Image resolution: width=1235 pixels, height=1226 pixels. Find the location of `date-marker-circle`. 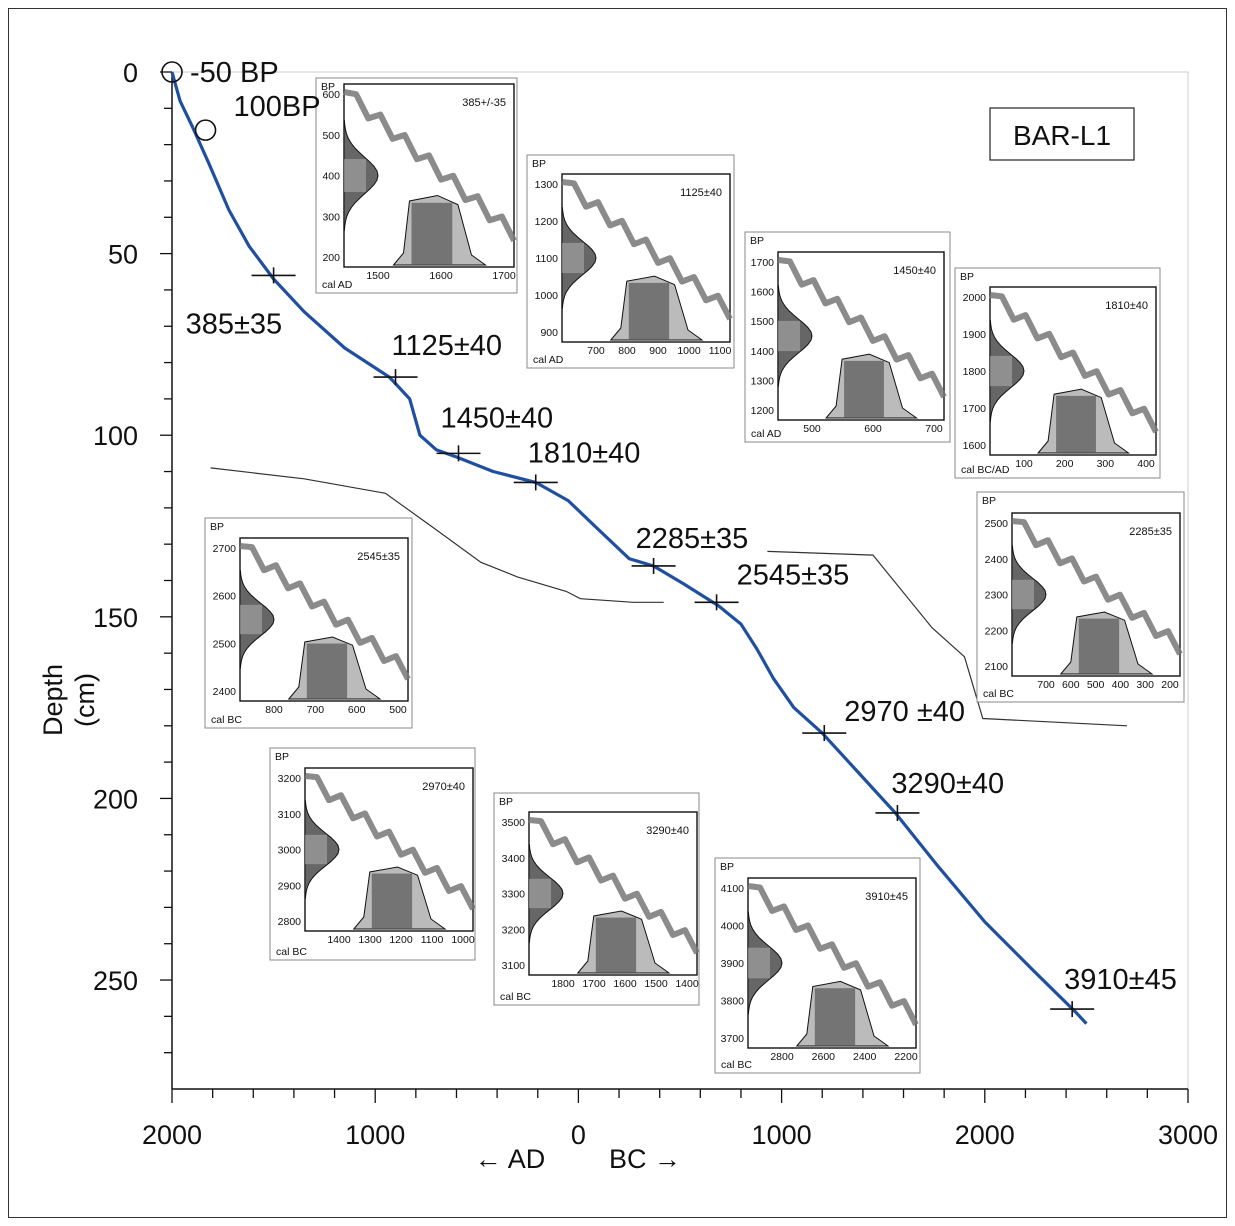

date-marker-circle is located at coordinates (205, 130).